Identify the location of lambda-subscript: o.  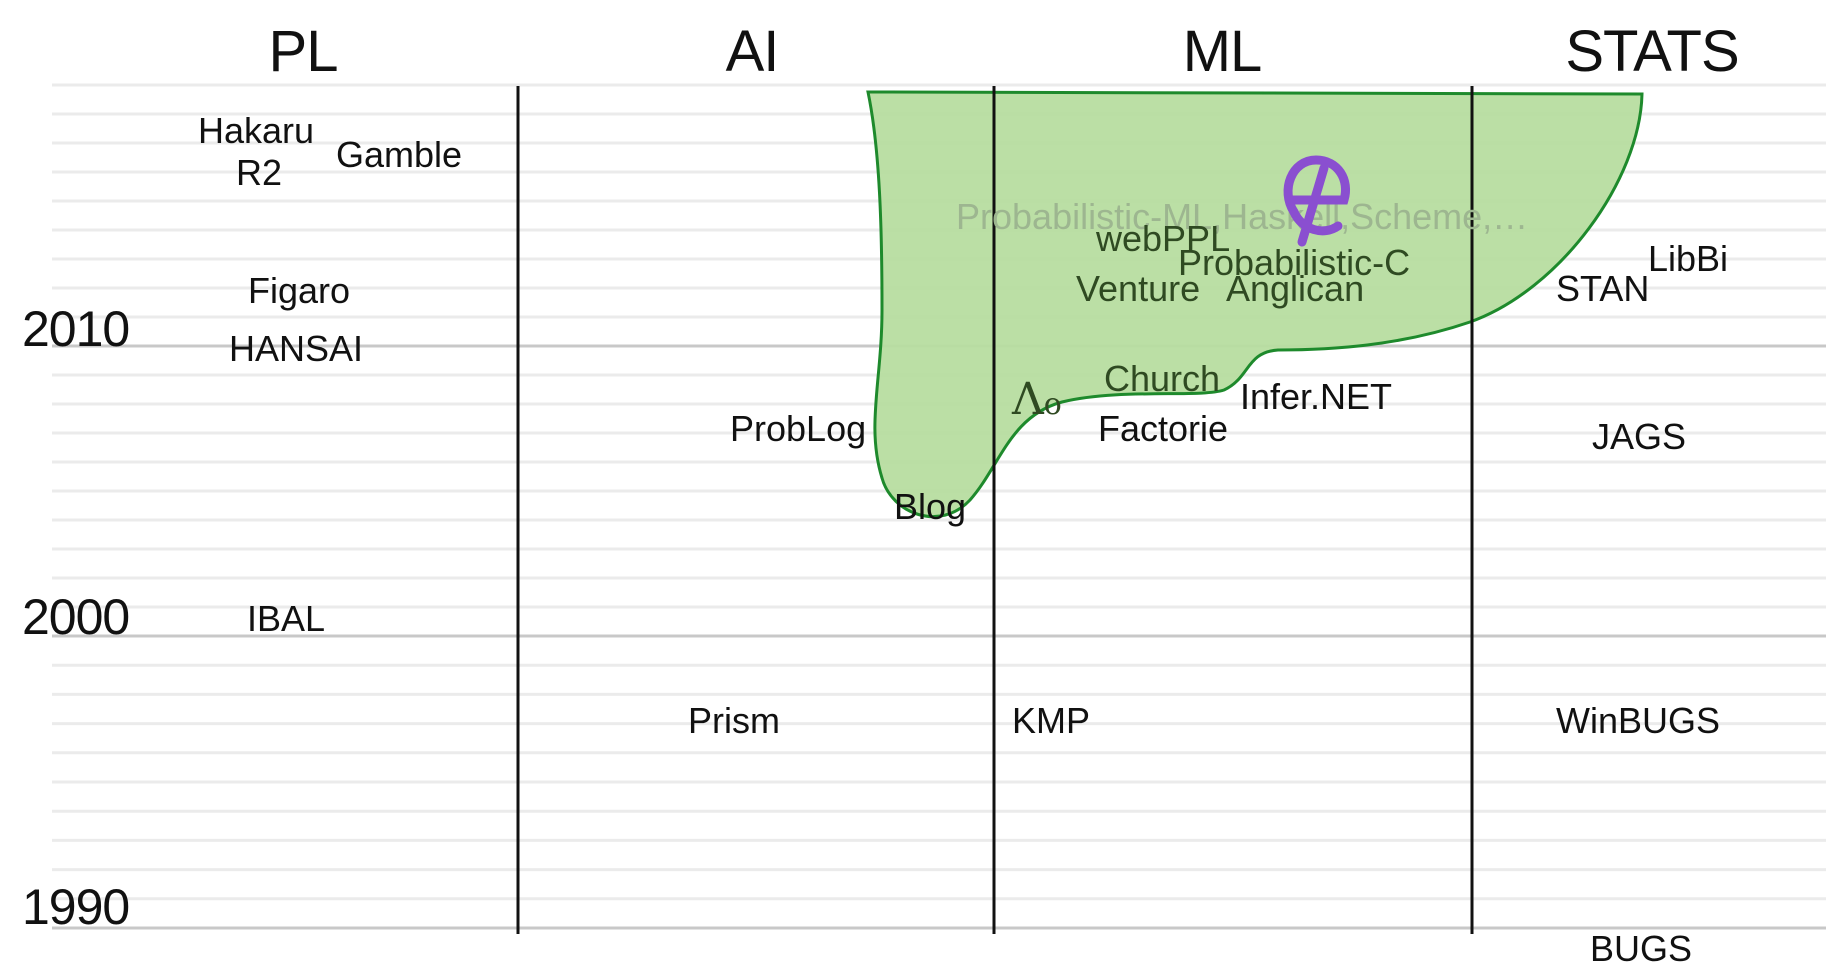
(1052, 404).